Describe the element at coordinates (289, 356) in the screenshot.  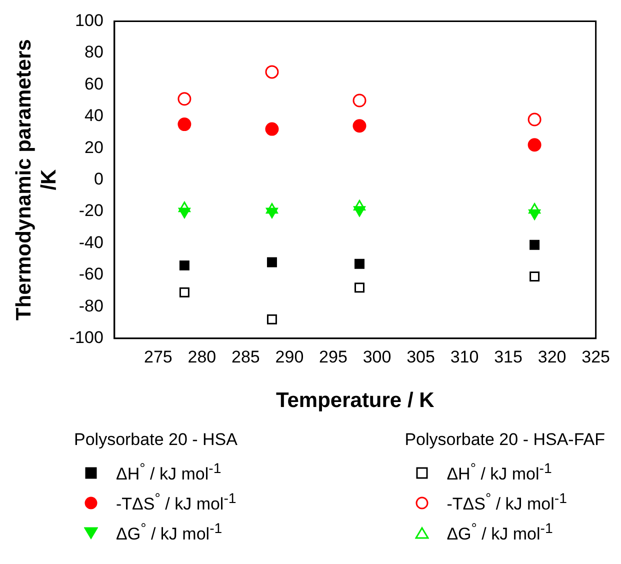
I see `x-tick-label: 290` at that location.